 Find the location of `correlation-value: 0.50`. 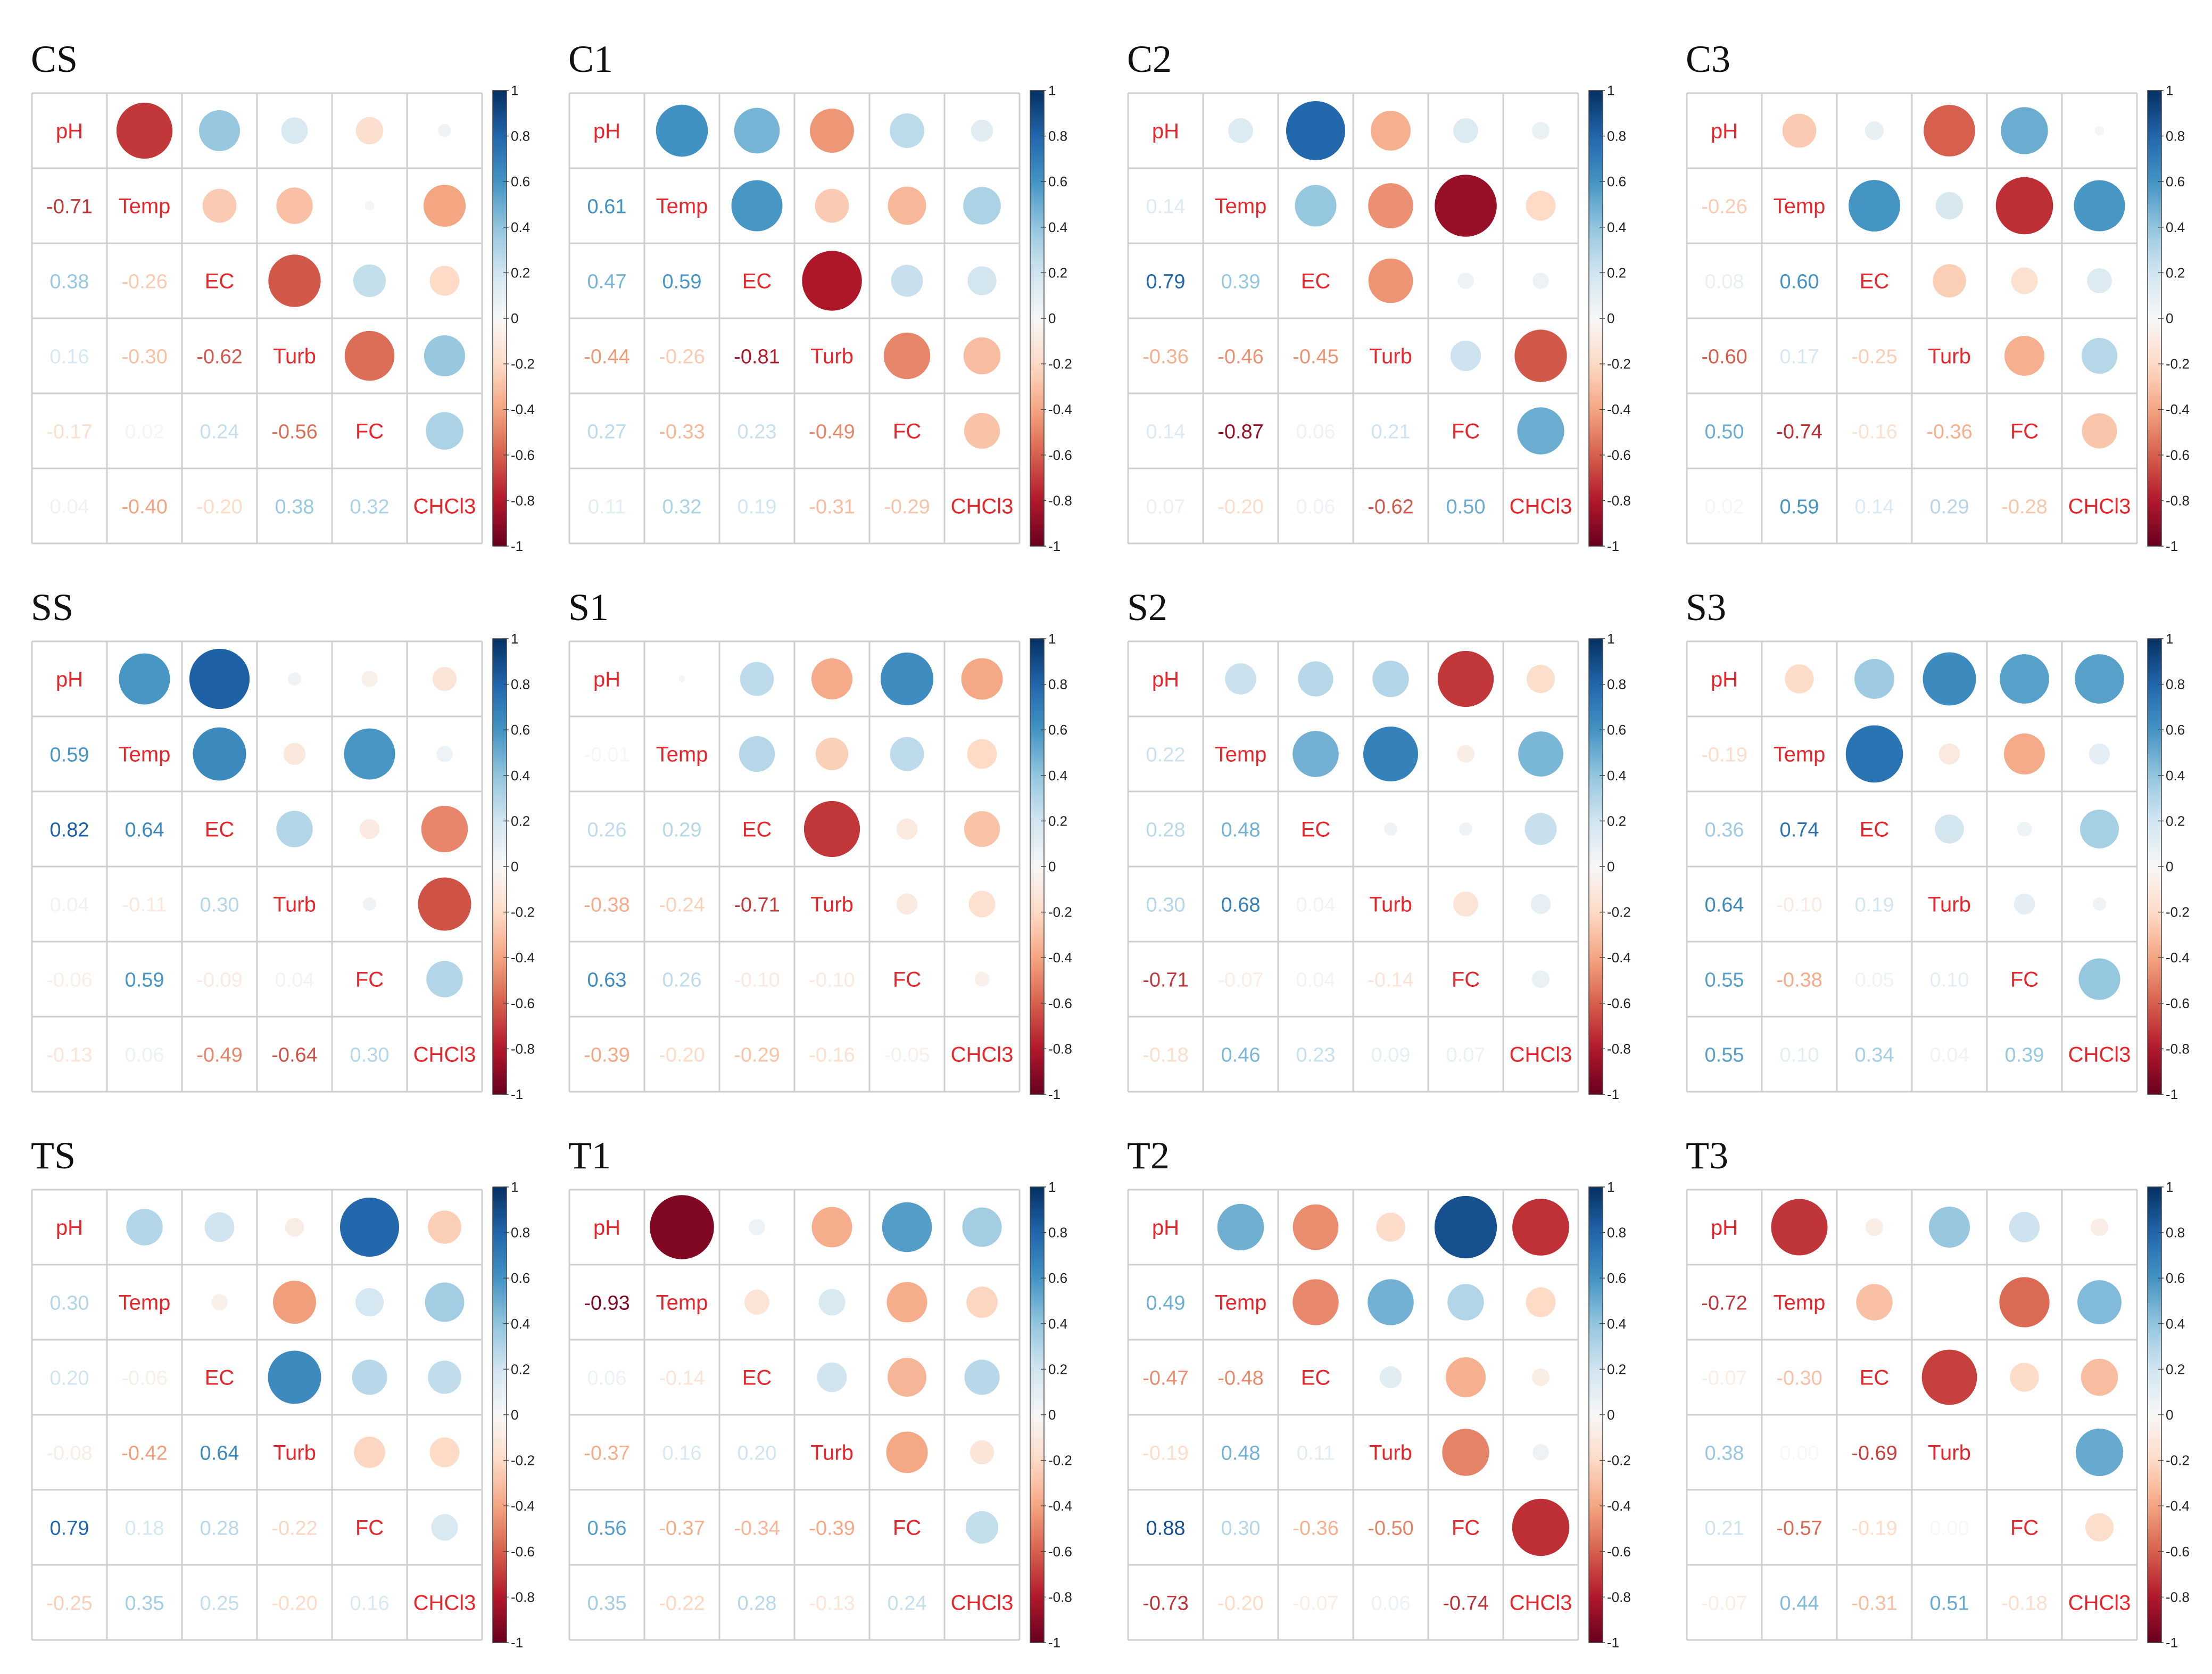

correlation-value: 0.50 is located at coordinates (1724, 432).